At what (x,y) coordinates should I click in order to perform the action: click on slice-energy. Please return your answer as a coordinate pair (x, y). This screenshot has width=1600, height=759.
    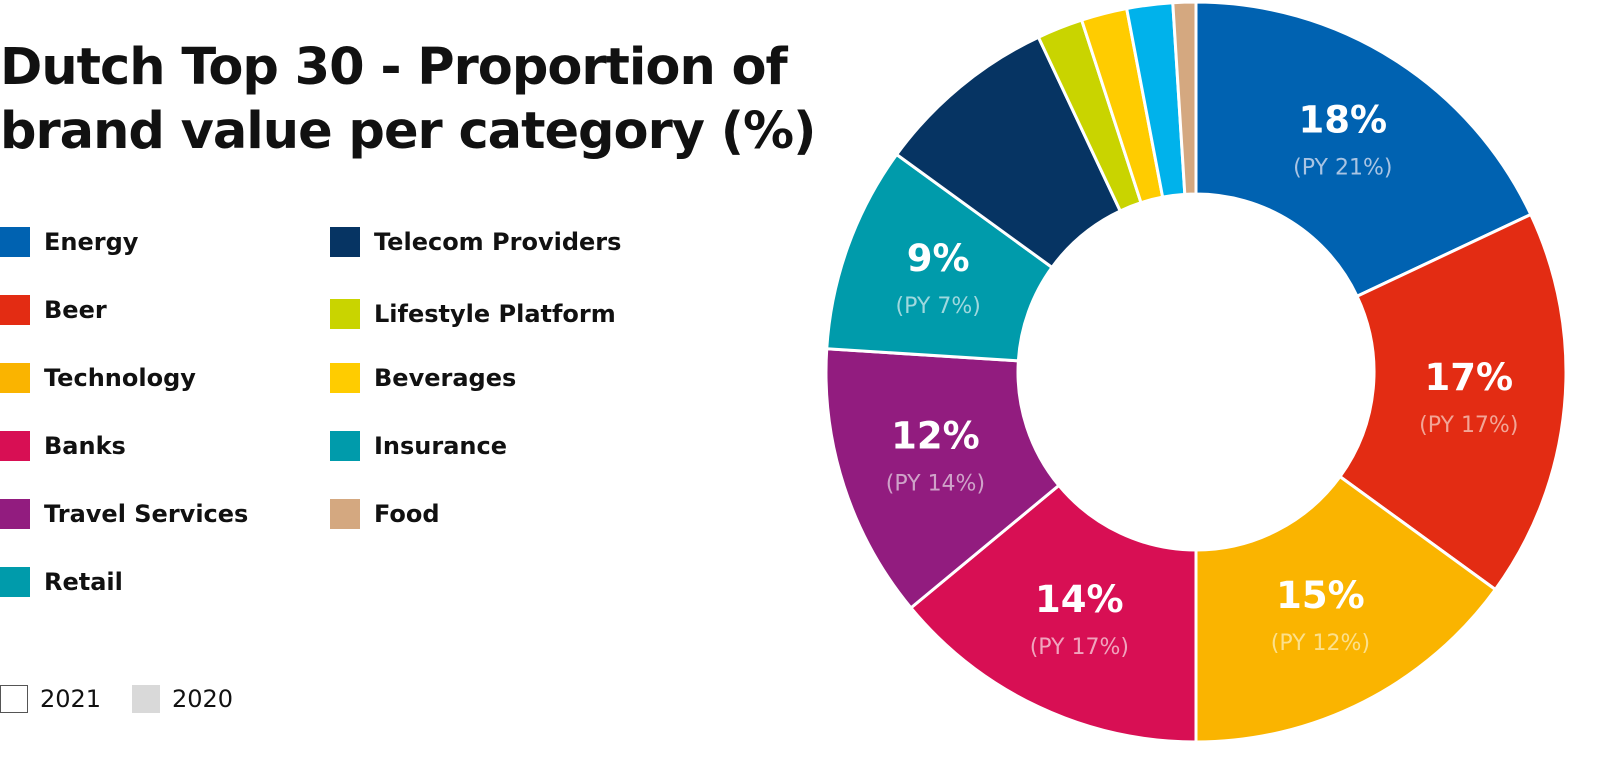
    Looking at the image, I should click on (1363, 149).